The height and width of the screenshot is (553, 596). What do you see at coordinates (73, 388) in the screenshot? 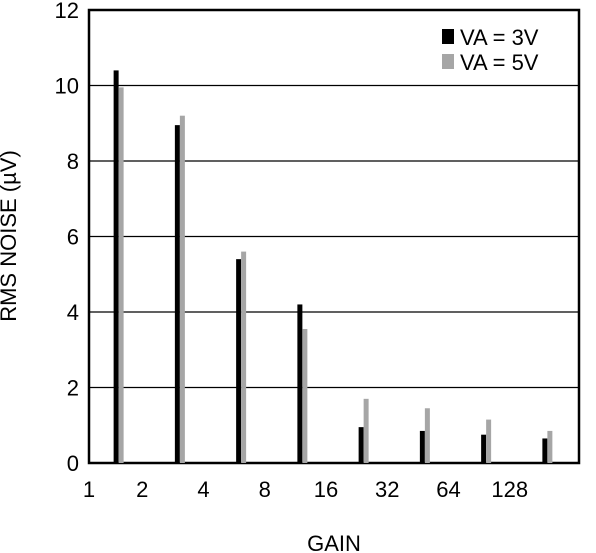
I see `y-tick-label: 2` at bounding box center [73, 388].